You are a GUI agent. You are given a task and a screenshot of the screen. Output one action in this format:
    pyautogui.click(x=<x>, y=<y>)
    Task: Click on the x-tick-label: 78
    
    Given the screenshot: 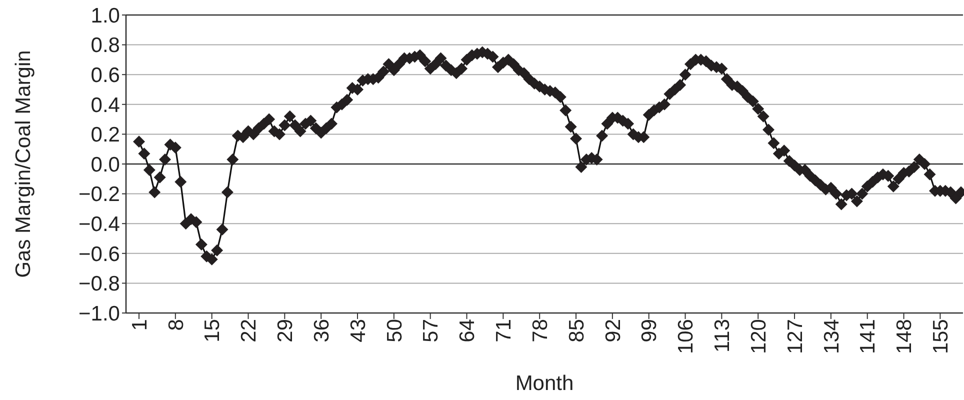 What is the action you would take?
    pyautogui.click(x=540, y=330)
    